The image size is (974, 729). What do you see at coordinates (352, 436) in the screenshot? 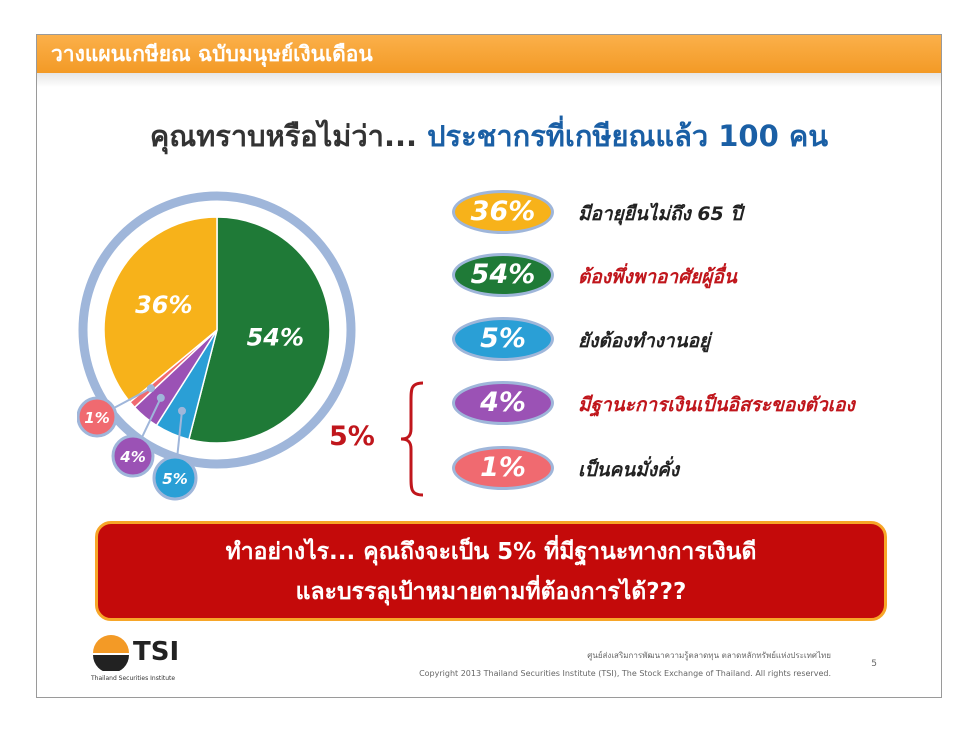
I see `bracket-label: 5%` at bounding box center [352, 436].